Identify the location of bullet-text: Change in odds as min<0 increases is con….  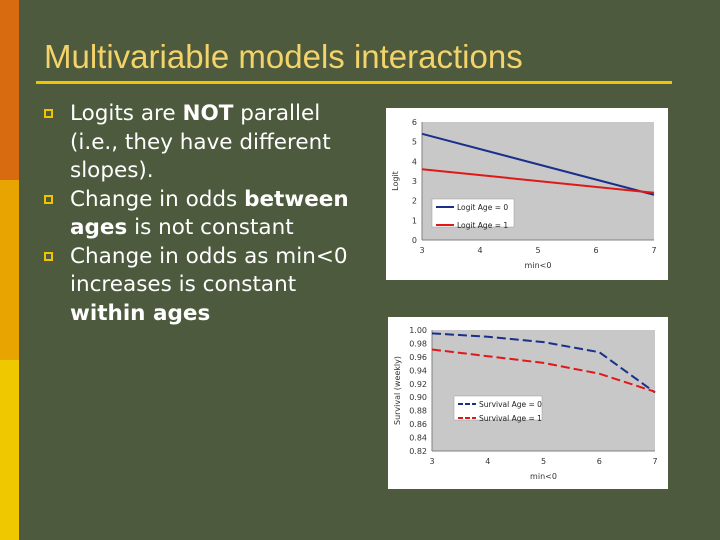
(209, 285).